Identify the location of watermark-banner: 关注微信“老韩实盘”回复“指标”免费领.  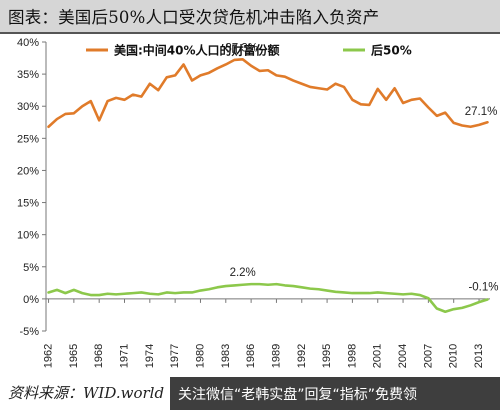
(335, 393).